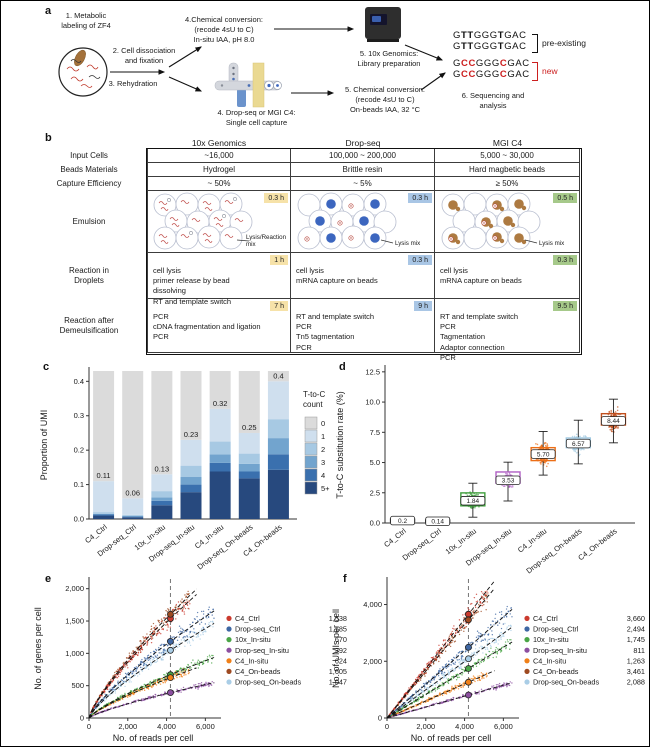 This screenshot has height=747, width=650. What do you see at coordinates (636, 639) in the screenshot?
I see `svg-text: 1,745` at bounding box center [636, 639].